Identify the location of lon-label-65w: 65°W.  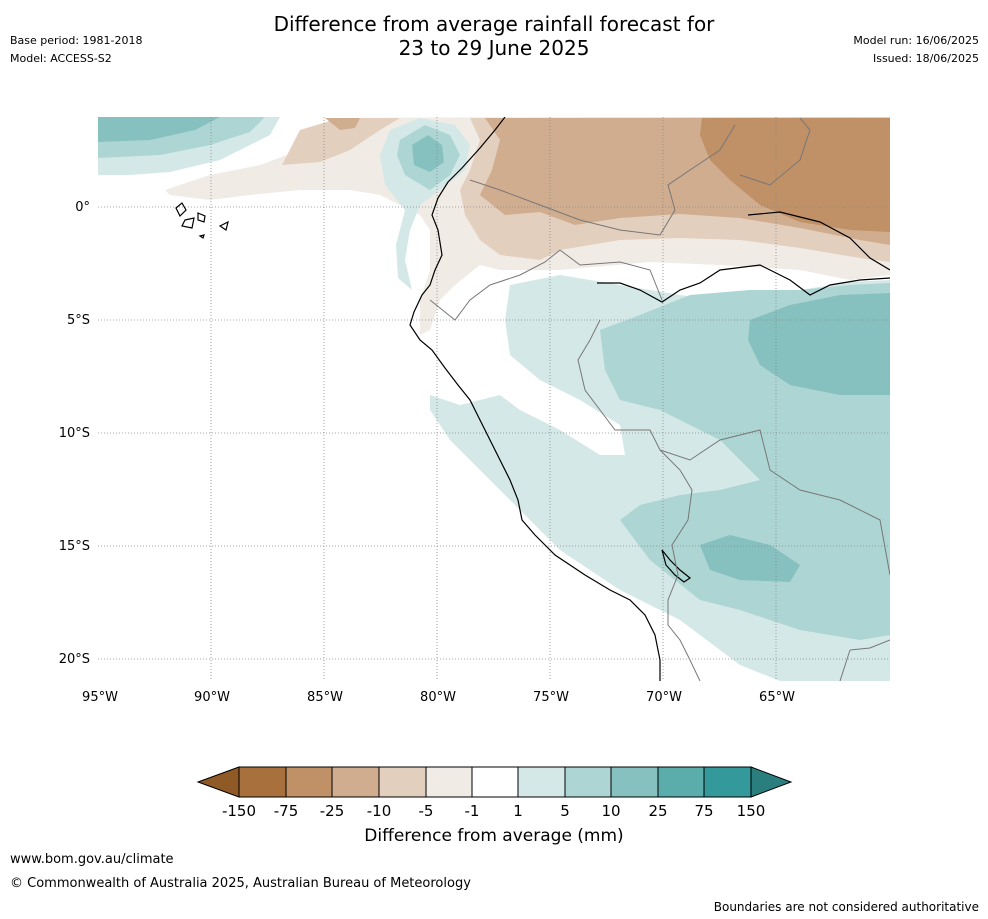
(777, 697).